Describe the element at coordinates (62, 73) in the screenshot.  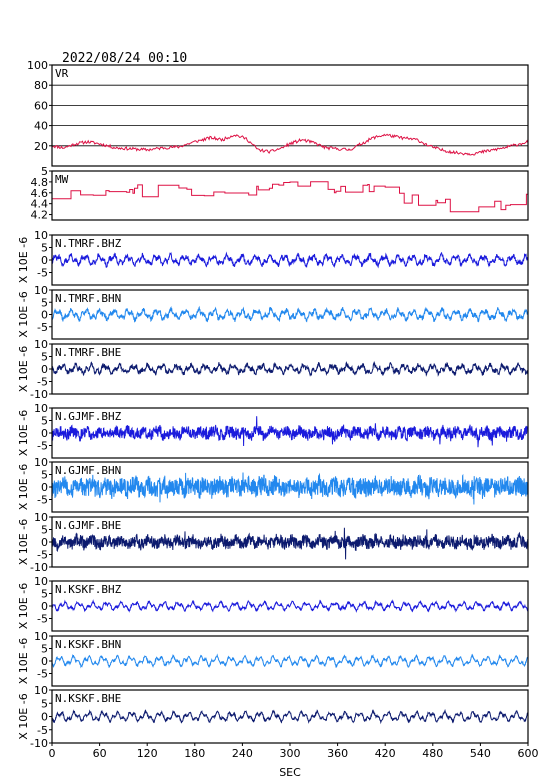
I see `panel-label: VR` at that location.